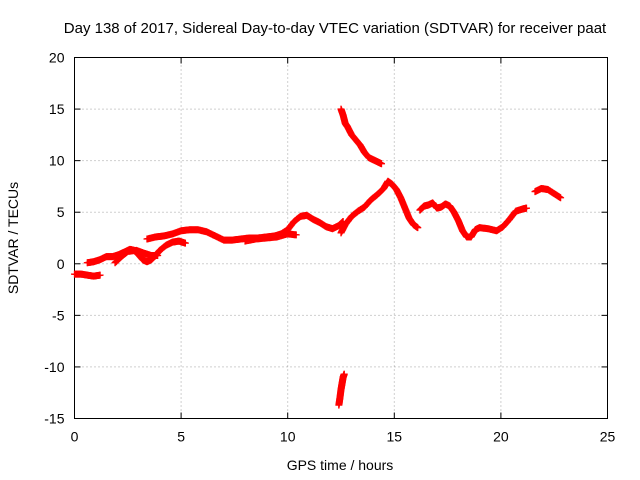 The height and width of the screenshot is (480, 640). What do you see at coordinates (548, 193) in the screenshot?
I see `series-seg10` at bounding box center [548, 193].